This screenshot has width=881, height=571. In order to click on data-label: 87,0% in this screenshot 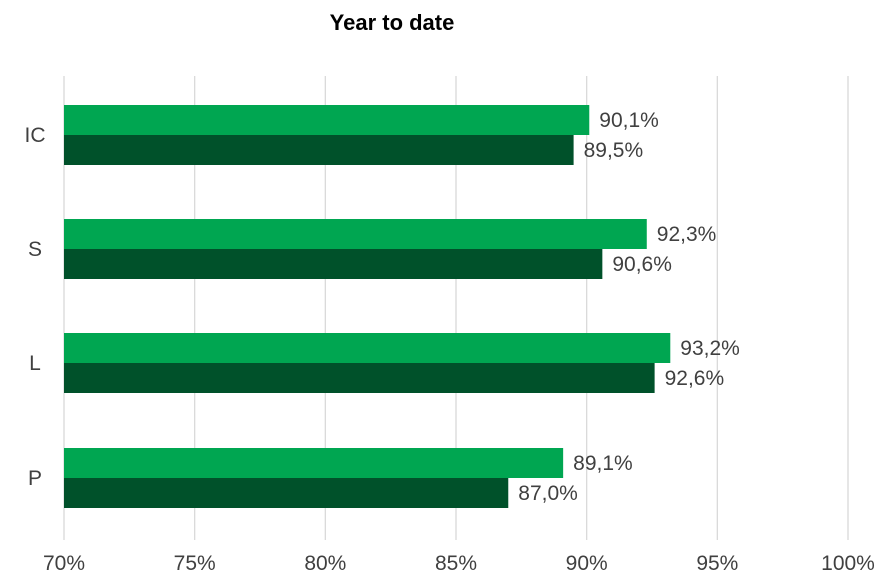, I will do `click(548, 493)`.